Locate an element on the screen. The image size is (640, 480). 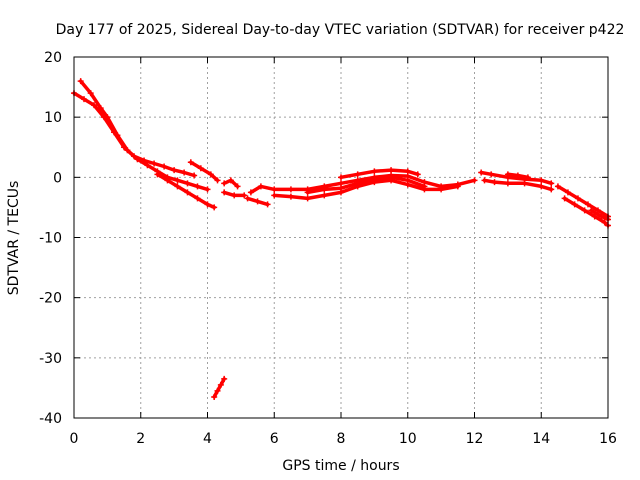
x-tick-label: 12 is located at coordinates (475, 439).